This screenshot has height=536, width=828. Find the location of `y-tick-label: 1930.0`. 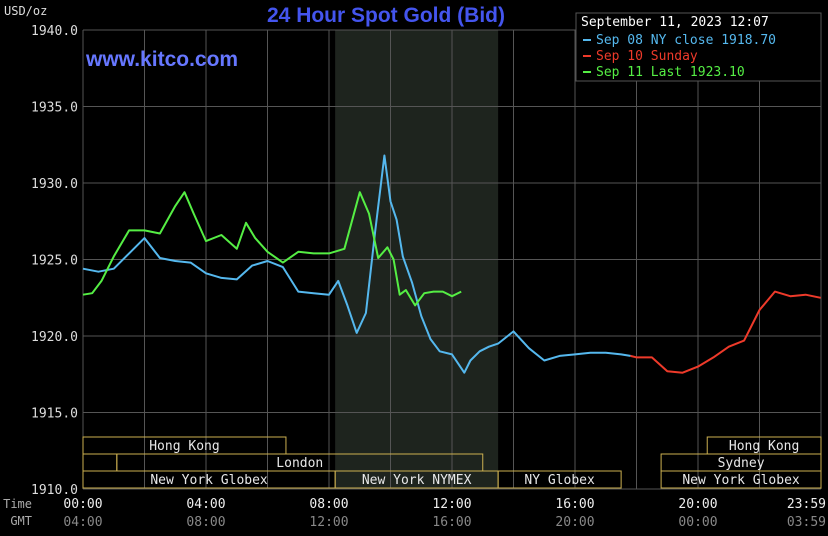

y-tick-label: 1930.0 is located at coordinates (54, 184).